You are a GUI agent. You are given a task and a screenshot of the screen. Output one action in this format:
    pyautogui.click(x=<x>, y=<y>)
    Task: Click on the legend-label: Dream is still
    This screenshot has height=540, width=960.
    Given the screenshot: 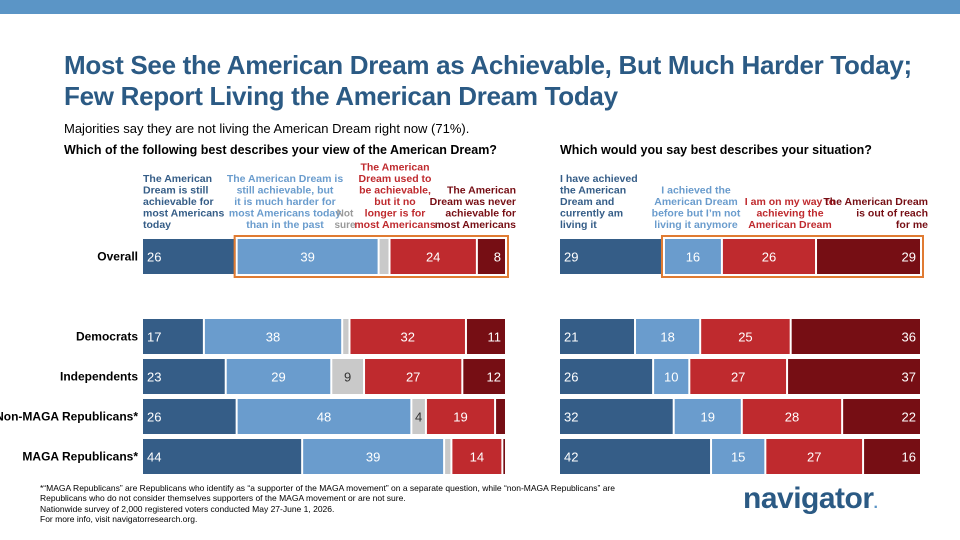 What is the action you would take?
    pyautogui.click(x=175, y=191)
    